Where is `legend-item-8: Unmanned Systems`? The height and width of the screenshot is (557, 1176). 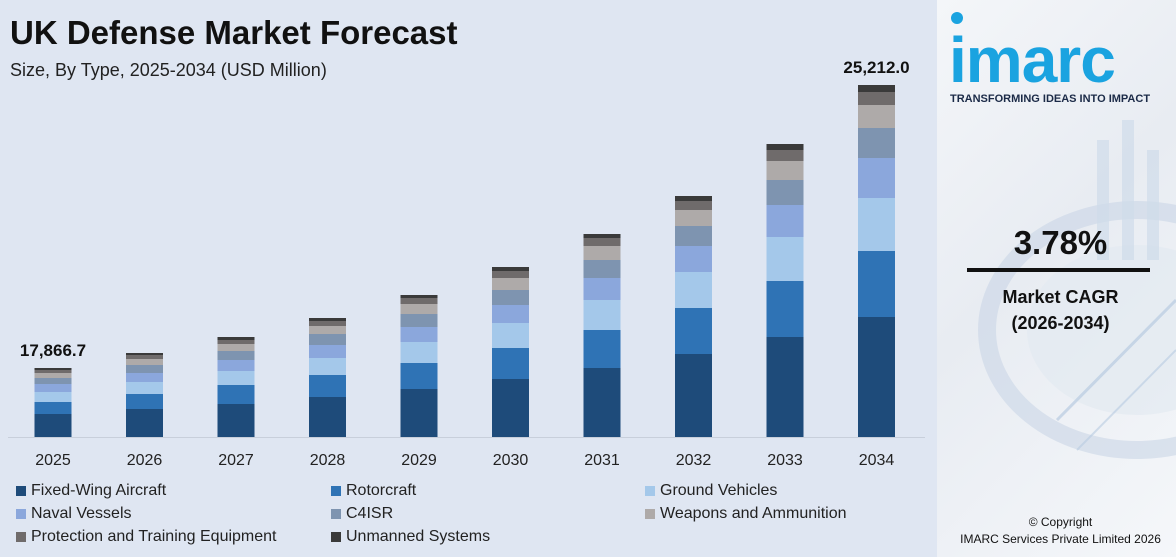 legend-item-8: Unmanned Systems is located at coordinates (410, 537).